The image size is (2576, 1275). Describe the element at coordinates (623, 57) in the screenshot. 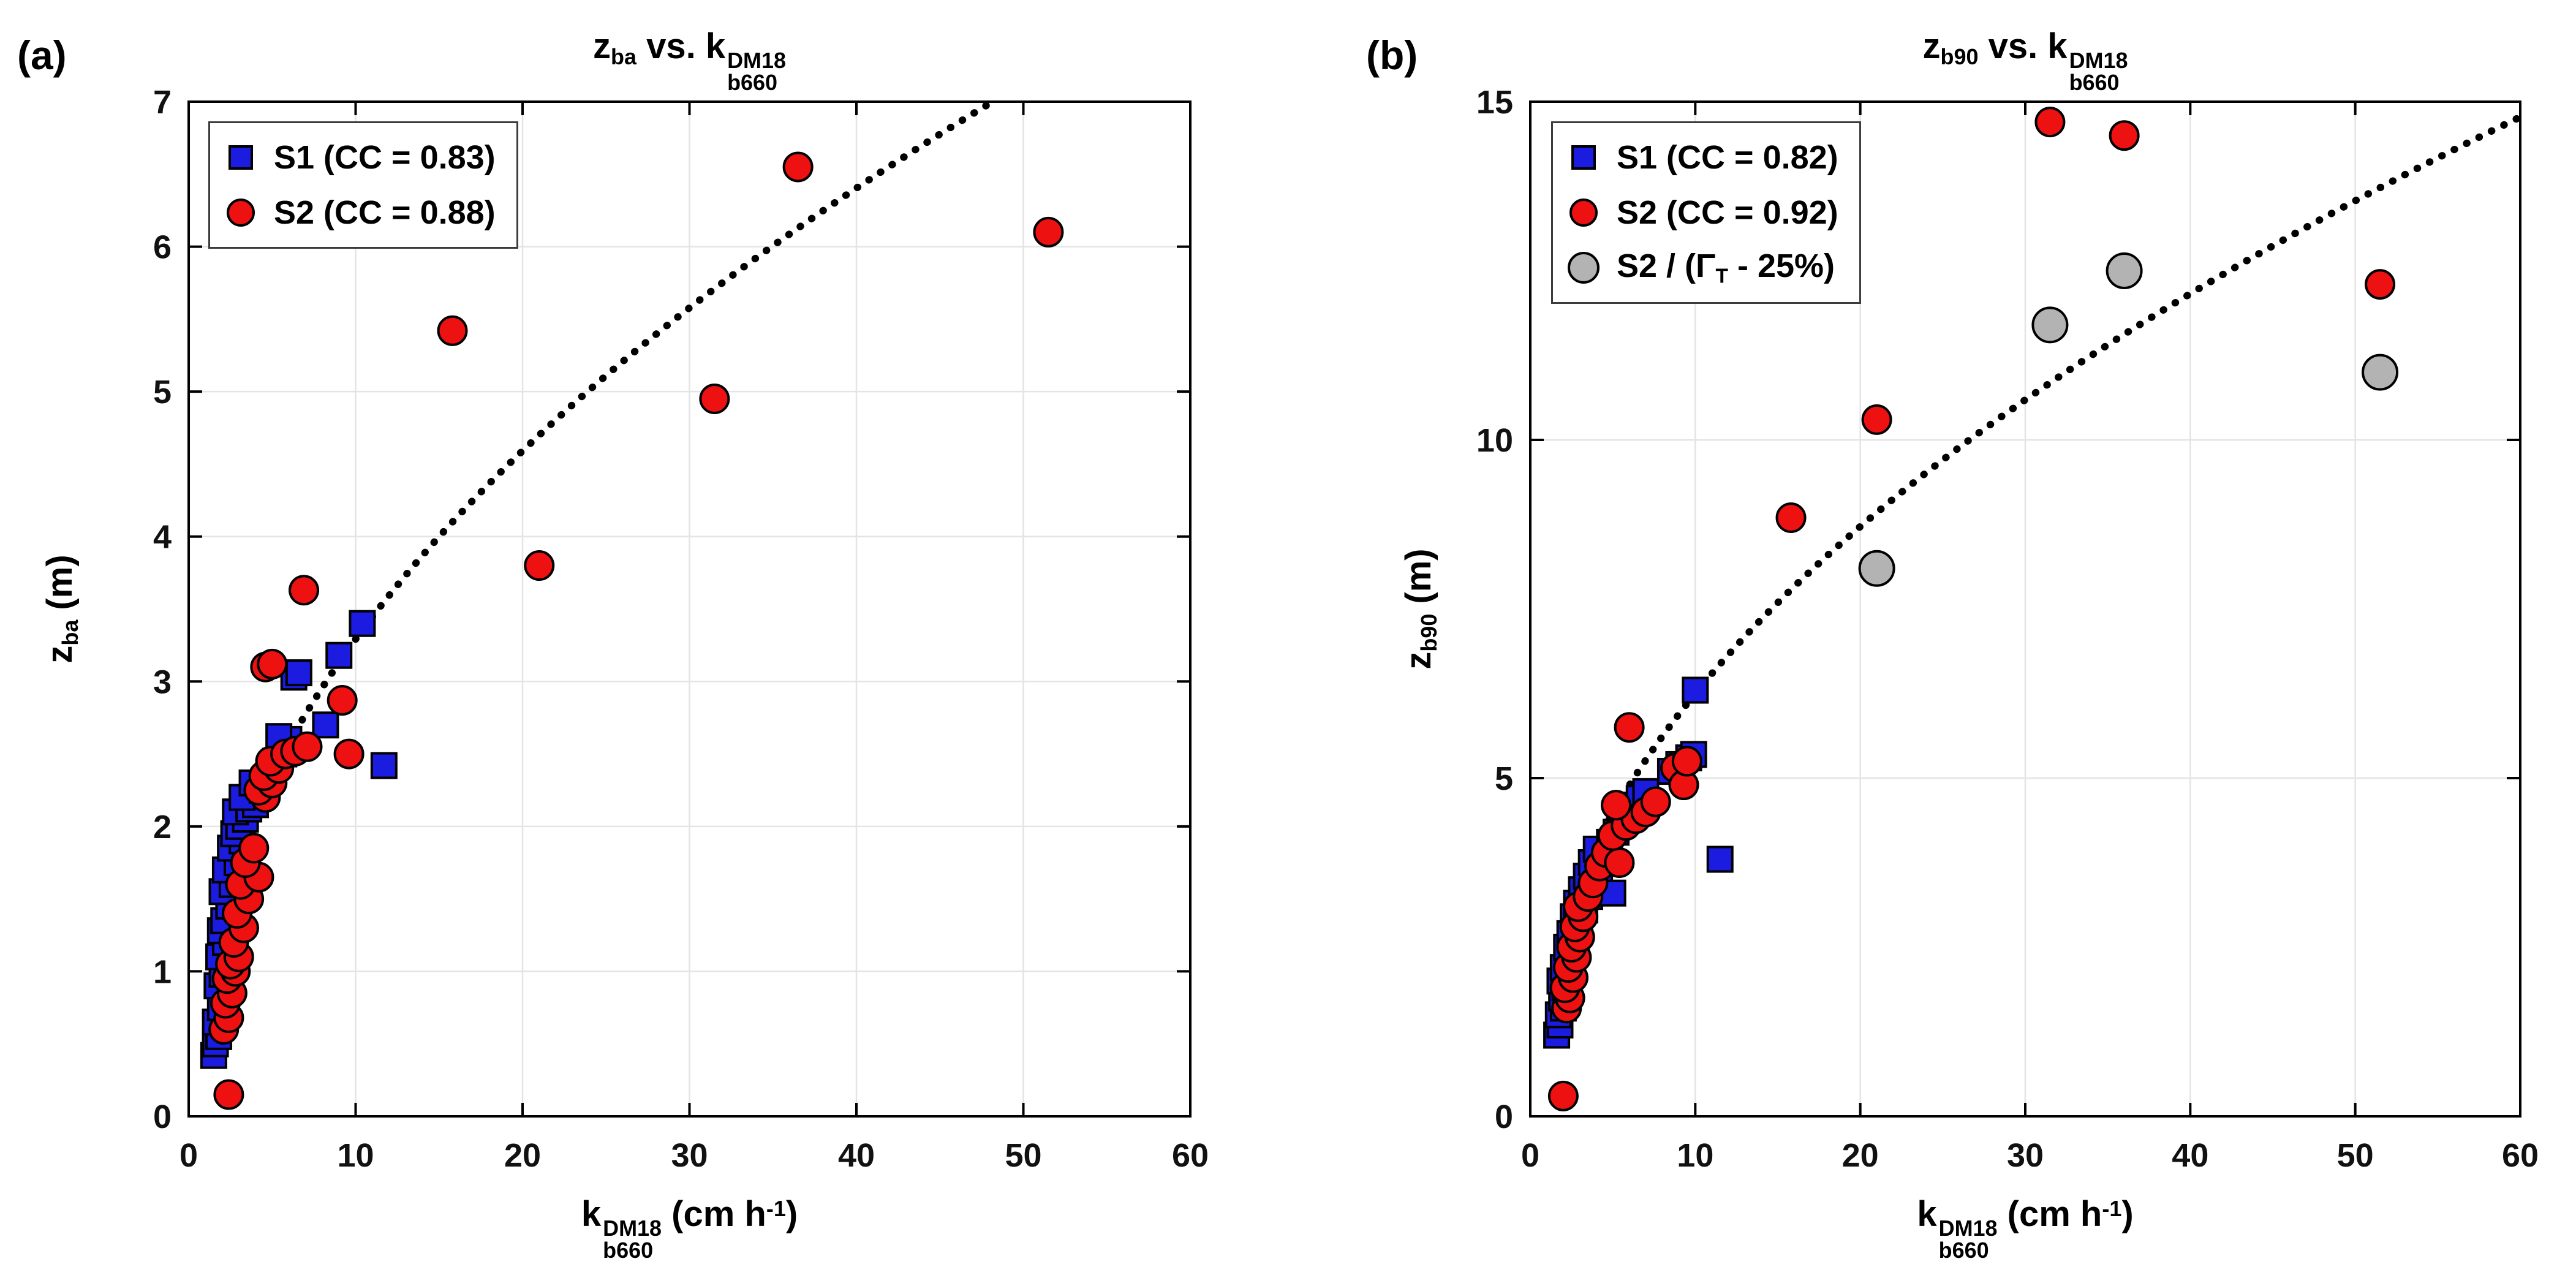

I see `title-z-sub: ba` at that location.